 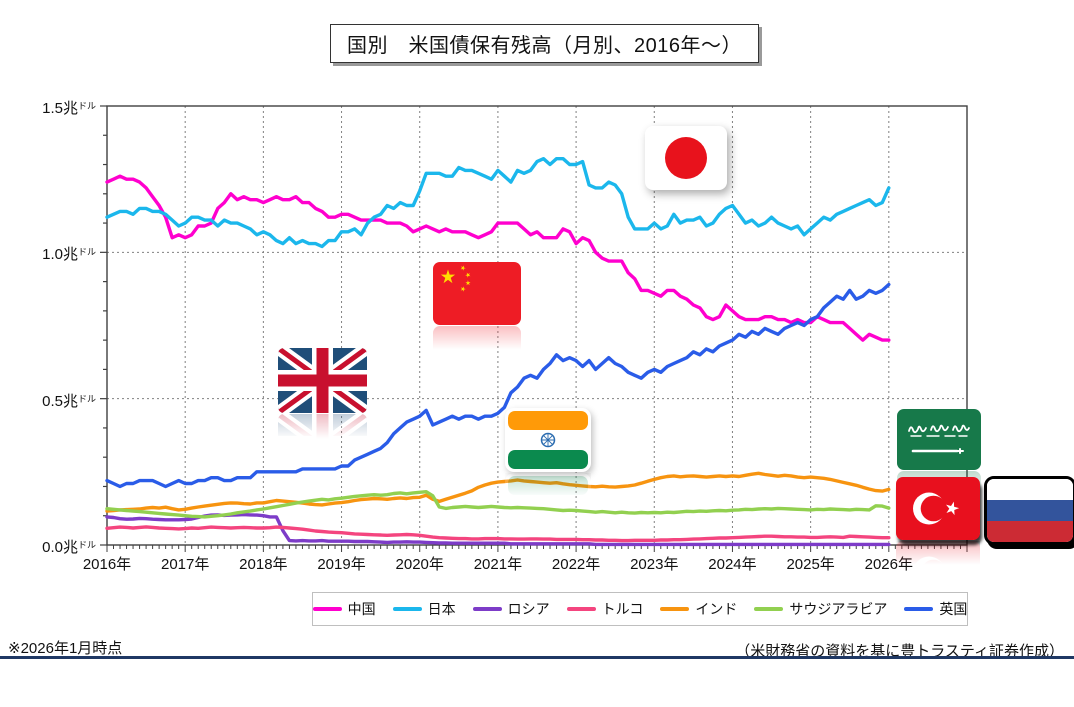 I want to click on japan-flag, so click(x=686, y=158).